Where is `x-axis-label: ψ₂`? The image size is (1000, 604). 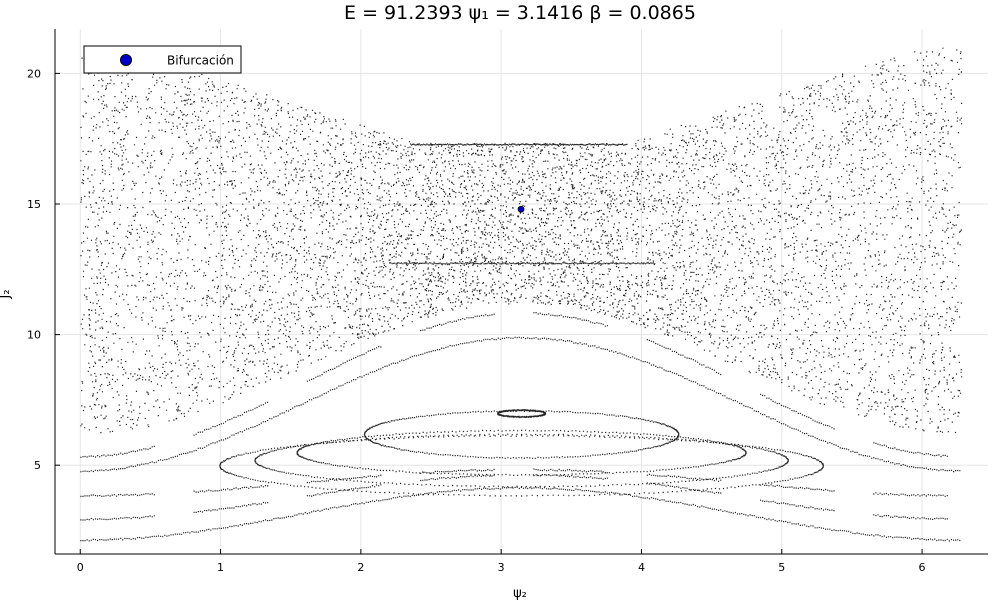
x-axis-label: ψ₂ is located at coordinates (520, 593).